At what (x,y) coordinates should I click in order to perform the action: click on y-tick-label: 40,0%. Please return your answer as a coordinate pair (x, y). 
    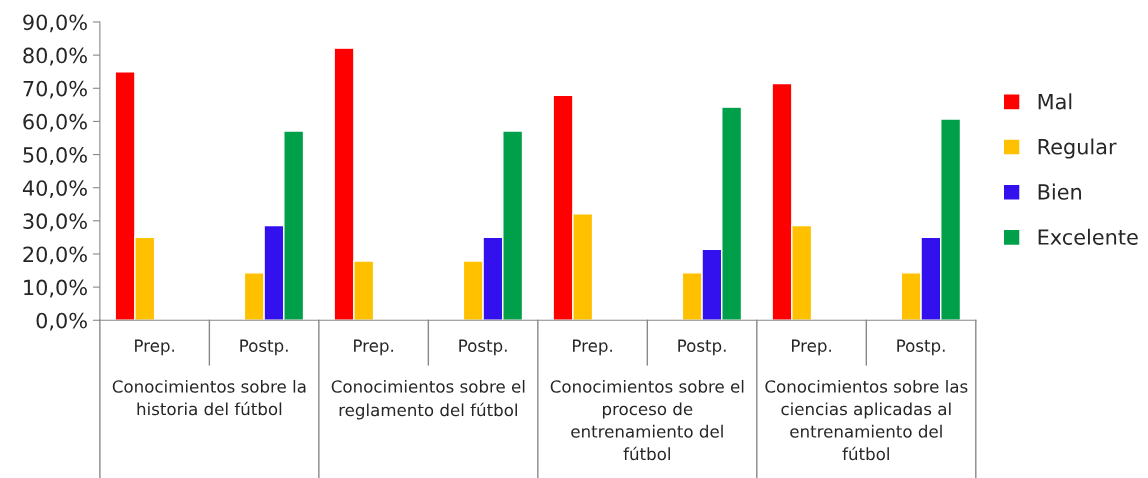
    Looking at the image, I should click on (54, 189).